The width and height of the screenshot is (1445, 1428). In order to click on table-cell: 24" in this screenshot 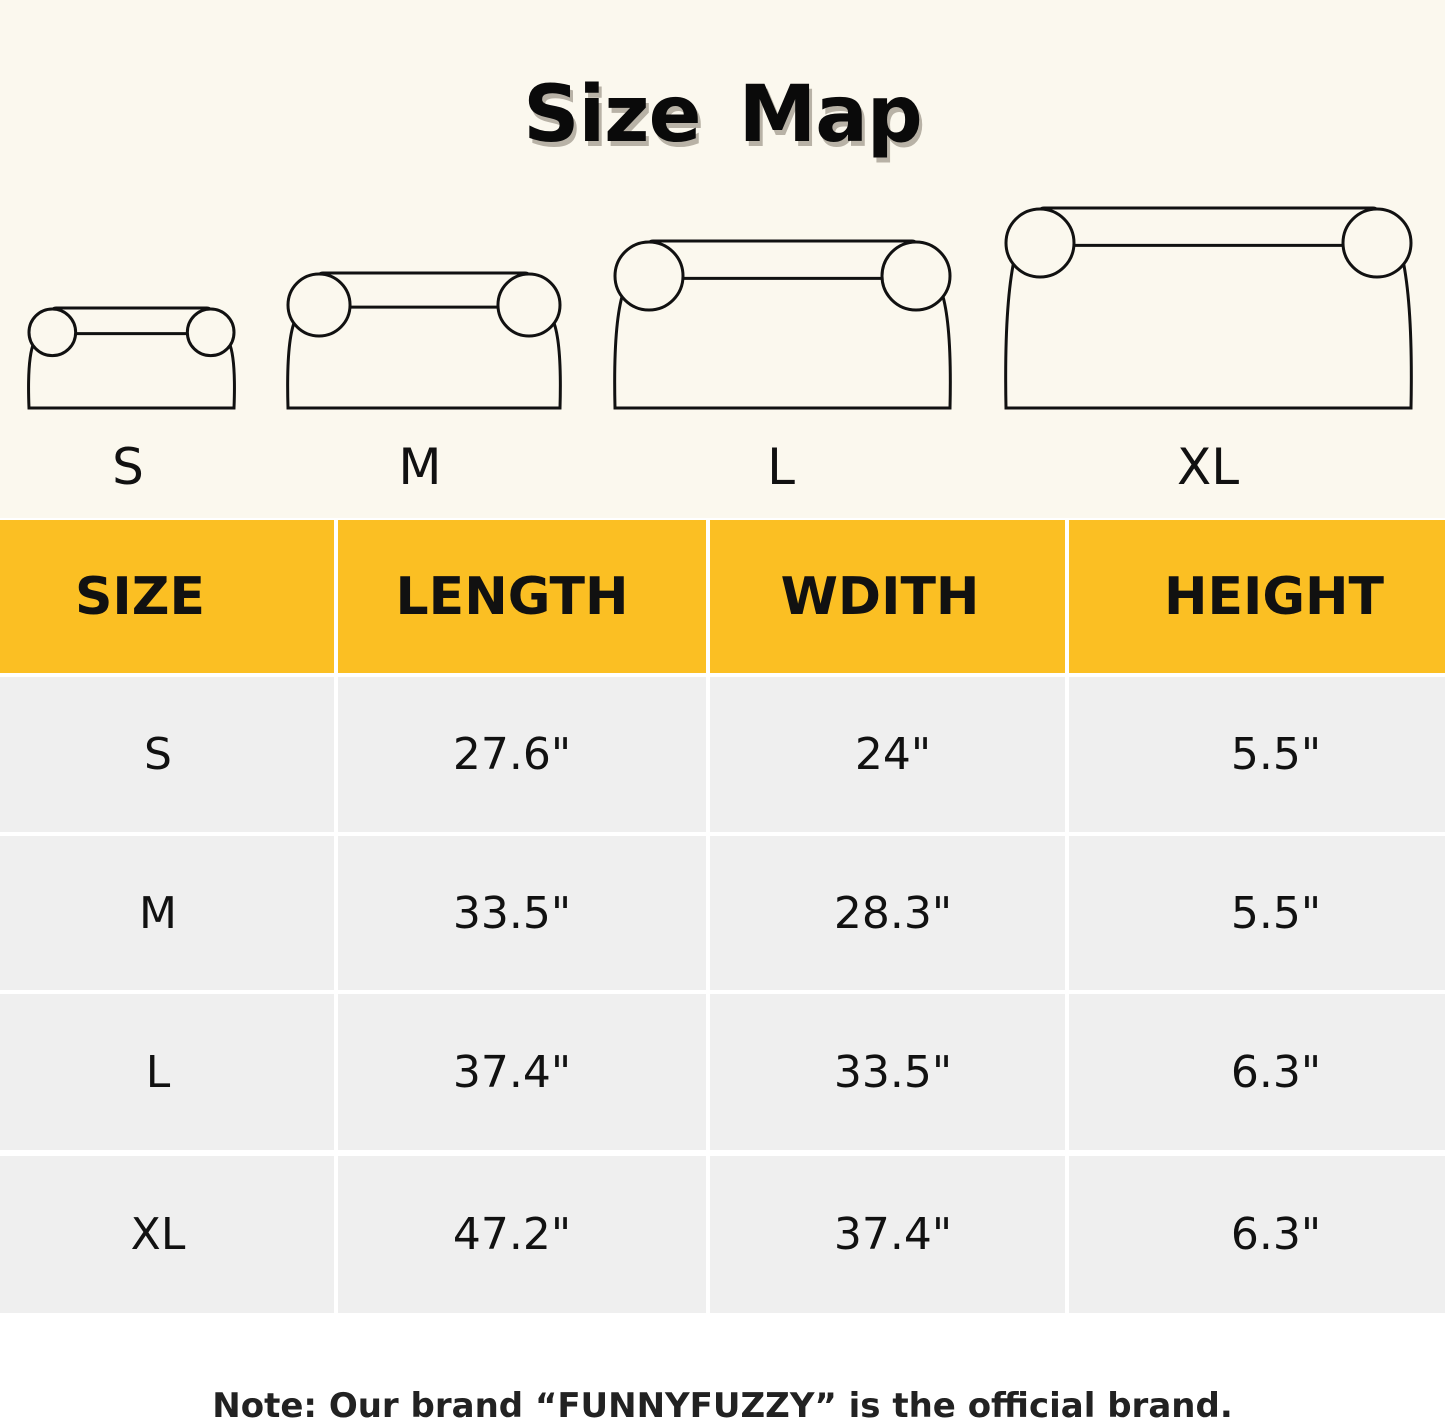, I will do `click(887, 754)`.